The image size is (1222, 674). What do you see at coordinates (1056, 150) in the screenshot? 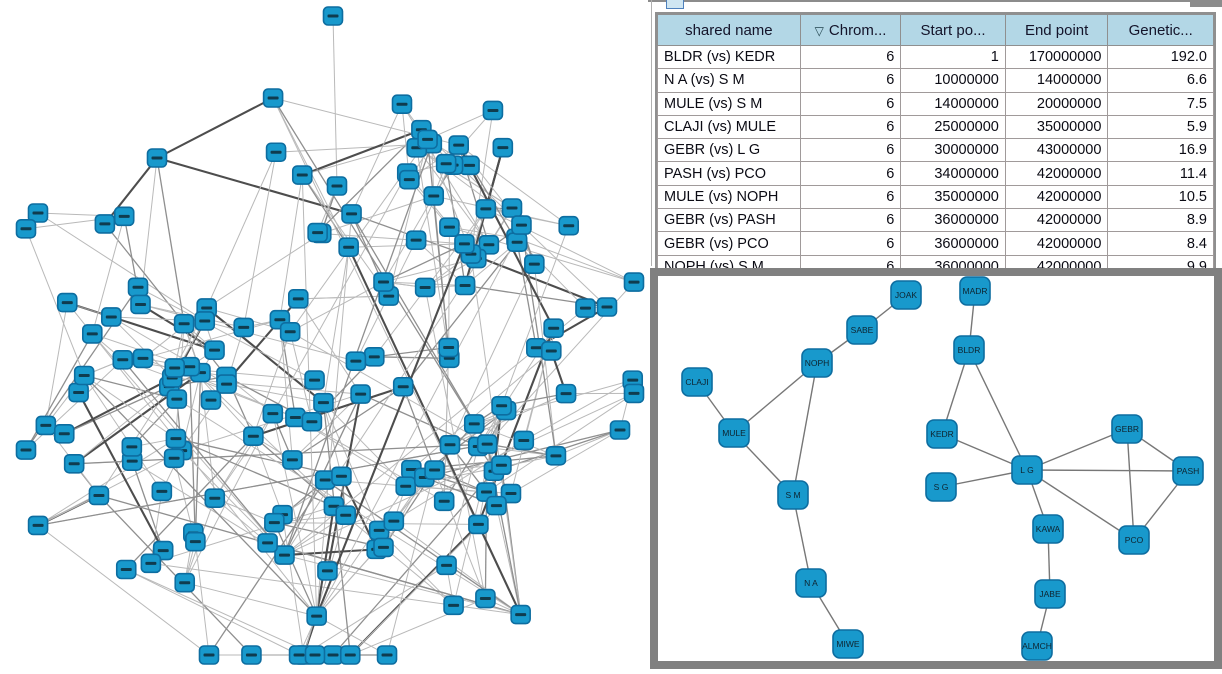
I see `table-cell: 43000000` at bounding box center [1056, 150].